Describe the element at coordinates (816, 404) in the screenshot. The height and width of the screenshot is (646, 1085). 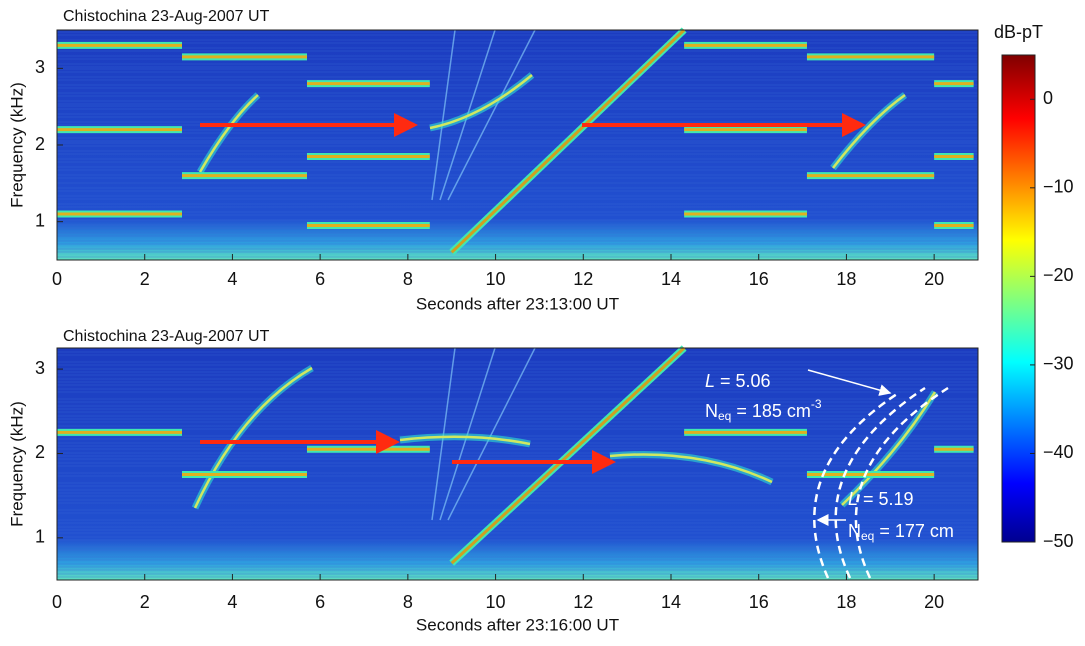
I see `annotation-sup: -3` at that location.